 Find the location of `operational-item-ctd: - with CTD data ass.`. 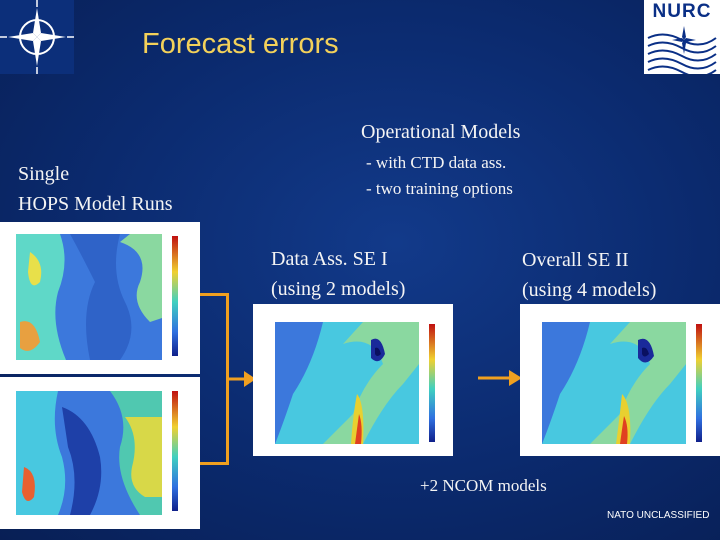

operational-item-ctd: - with CTD data ass. is located at coordinates (436, 162).